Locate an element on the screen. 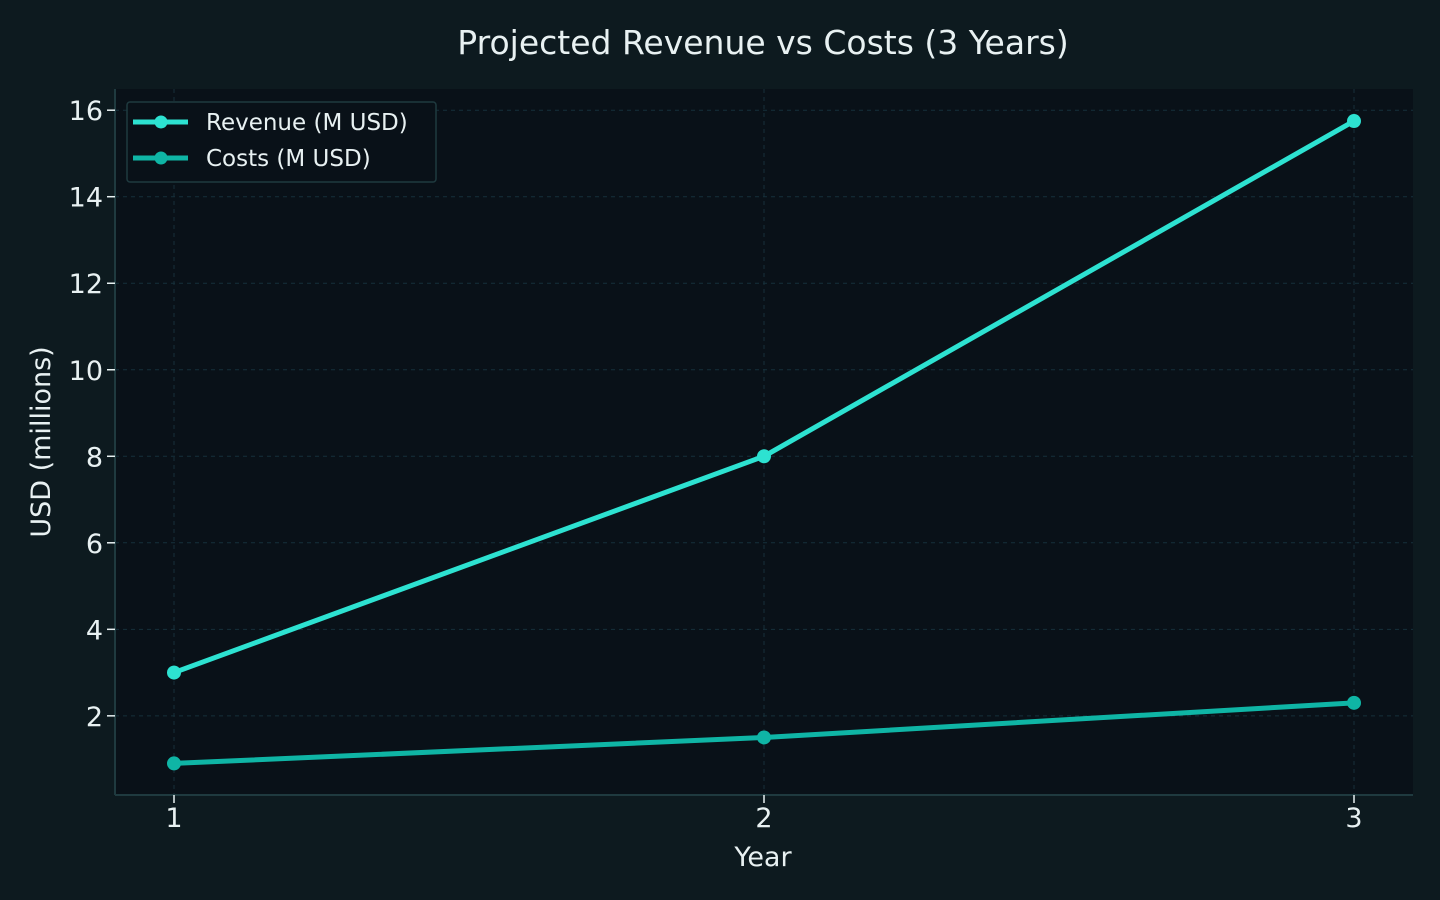 The width and height of the screenshot is (1440, 900). x-tick-label: 1 is located at coordinates (173, 818).